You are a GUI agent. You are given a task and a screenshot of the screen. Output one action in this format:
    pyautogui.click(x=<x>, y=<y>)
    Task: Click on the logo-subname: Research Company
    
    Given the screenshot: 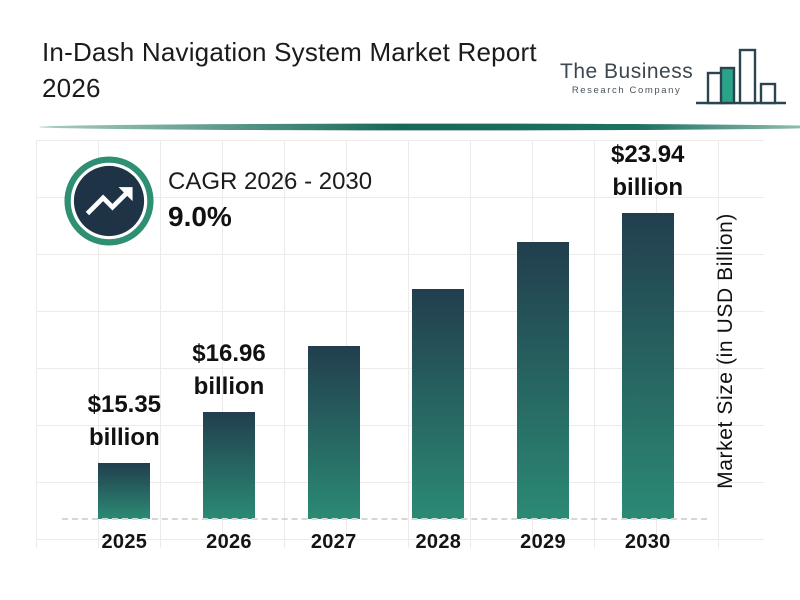 What is the action you would take?
    pyautogui.click(x=626, y=90)
    